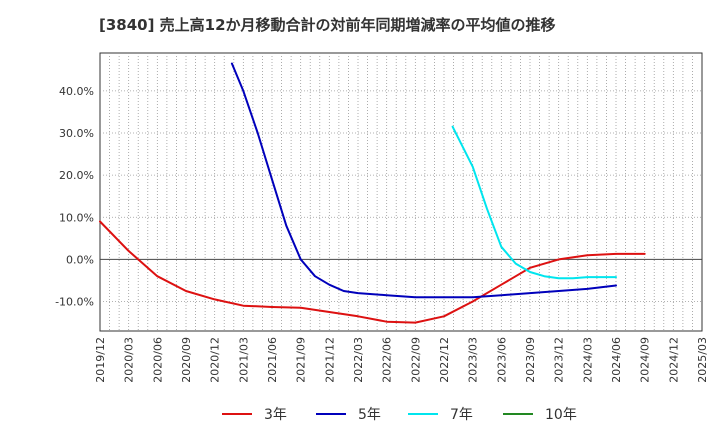 Image resolution: width=720 pixels, height=440 pixels. What do you see at coordinates (530, 360) in the screenshot?
I see `x-tick-label: 2023/09` at bounding box center [530, 360].